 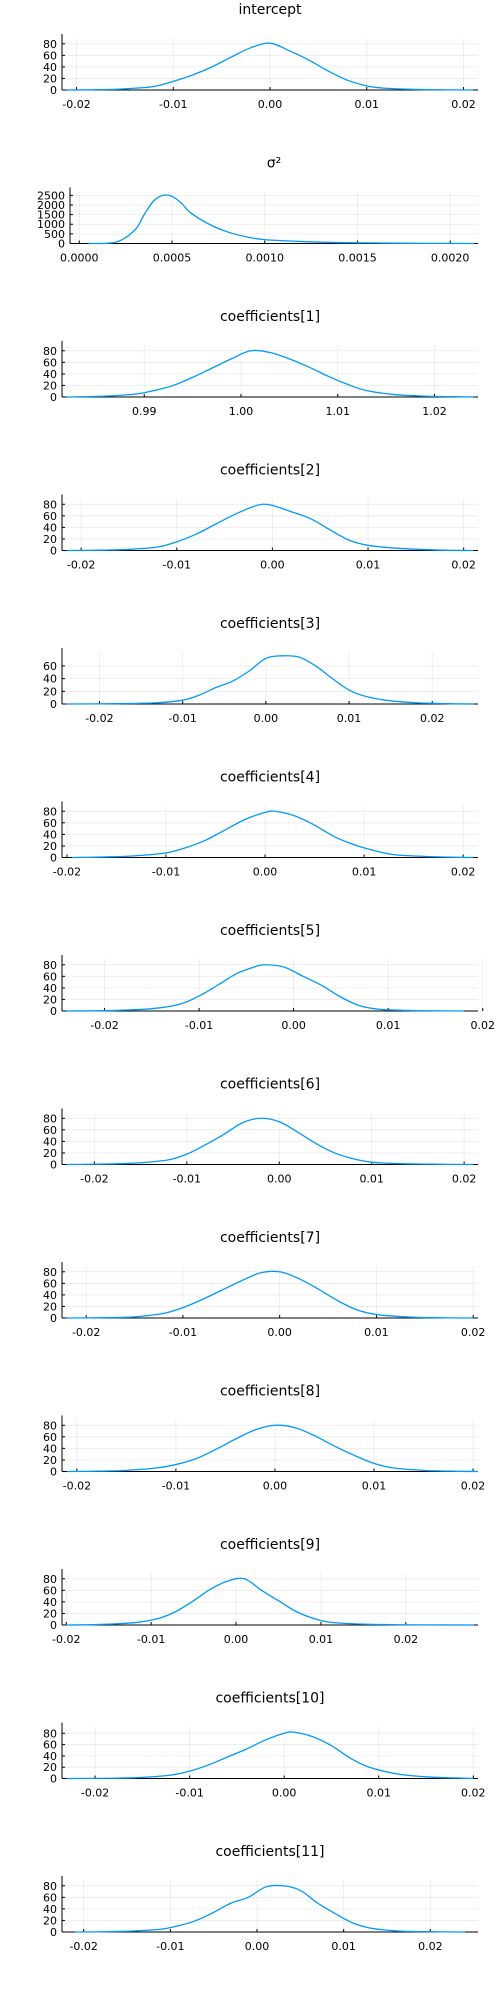 What do you see at coordinates (270, 317) in the screenshot?
I see `panel-title: coefficients[1]` at bounding box center [270, 317].